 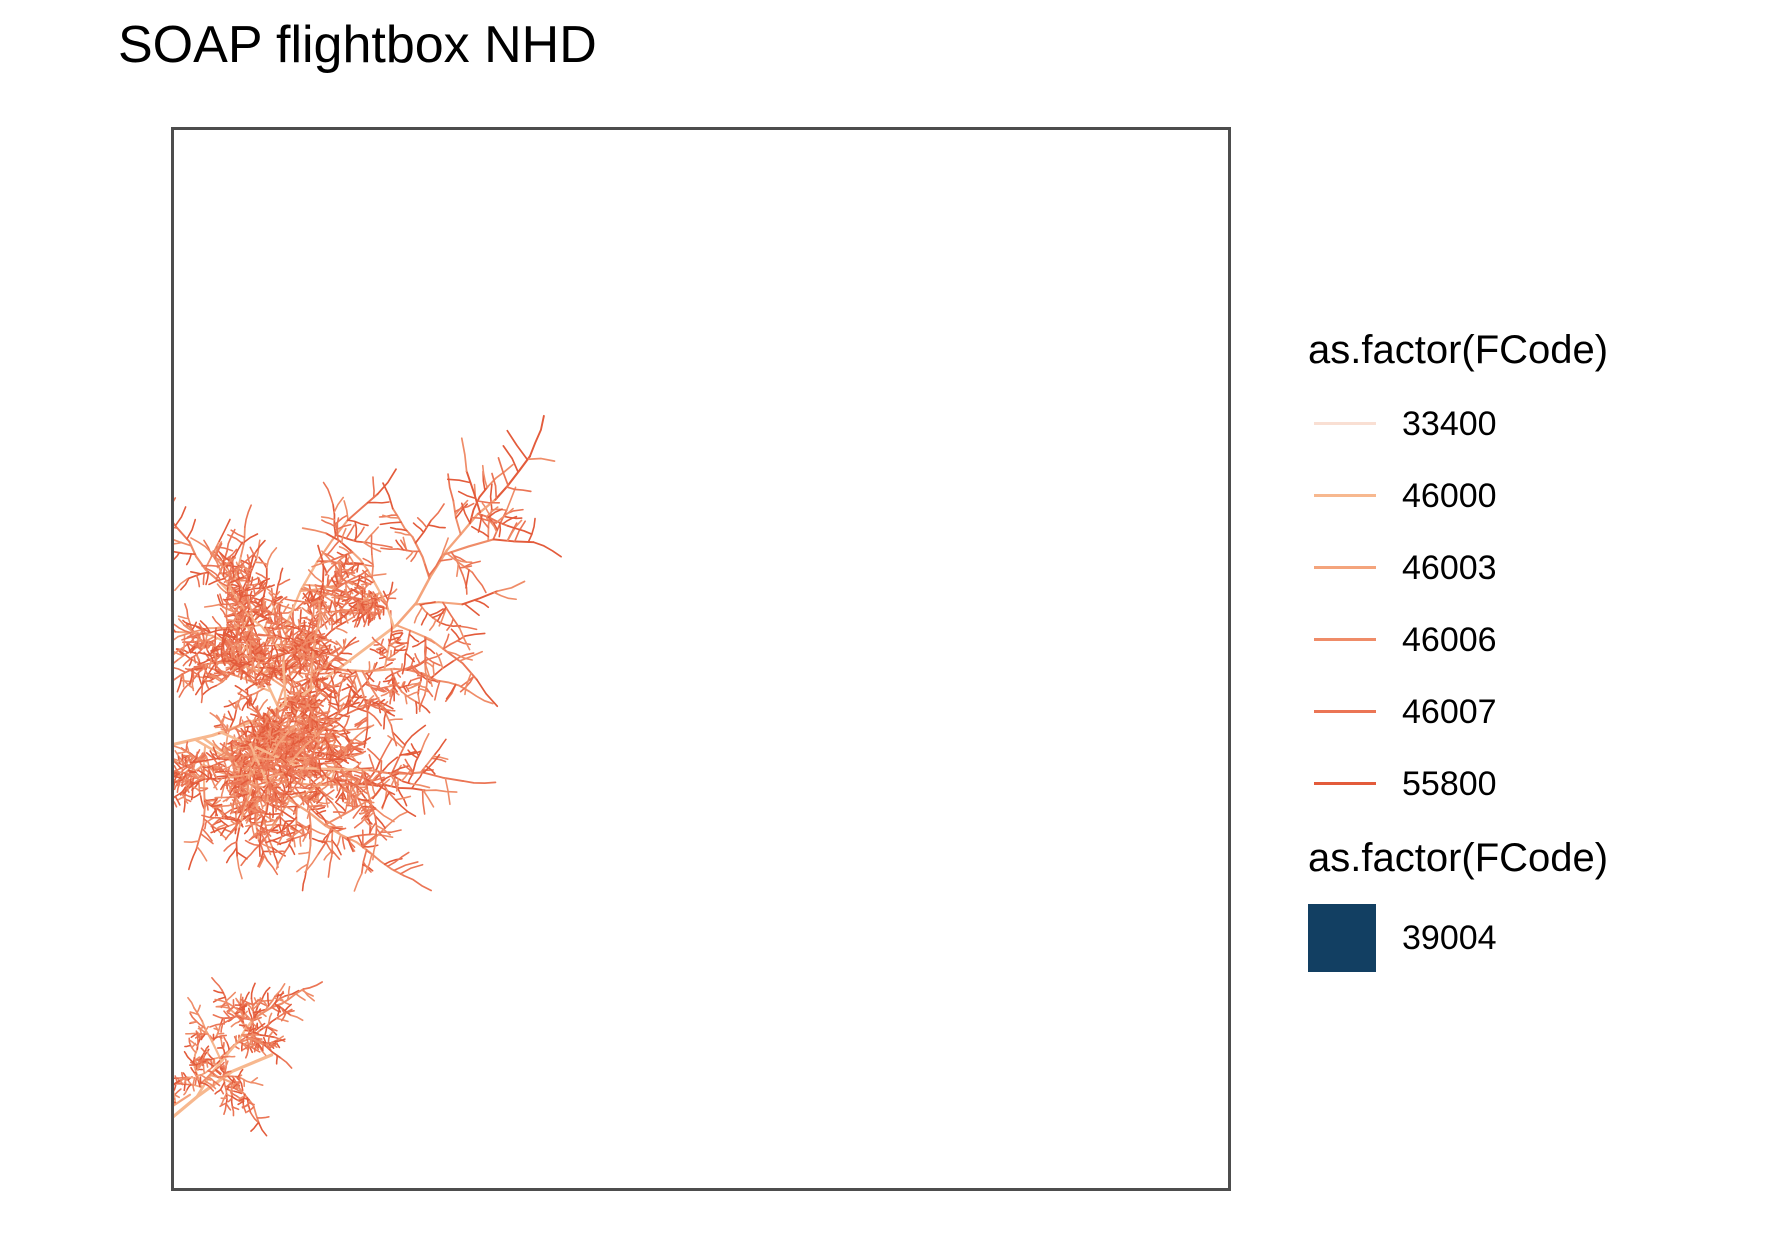 What do you see at coordinates (1528, 496) in the screenshot?
I see `legend-item-46000: 46000` at bounding box center [1528, 496].